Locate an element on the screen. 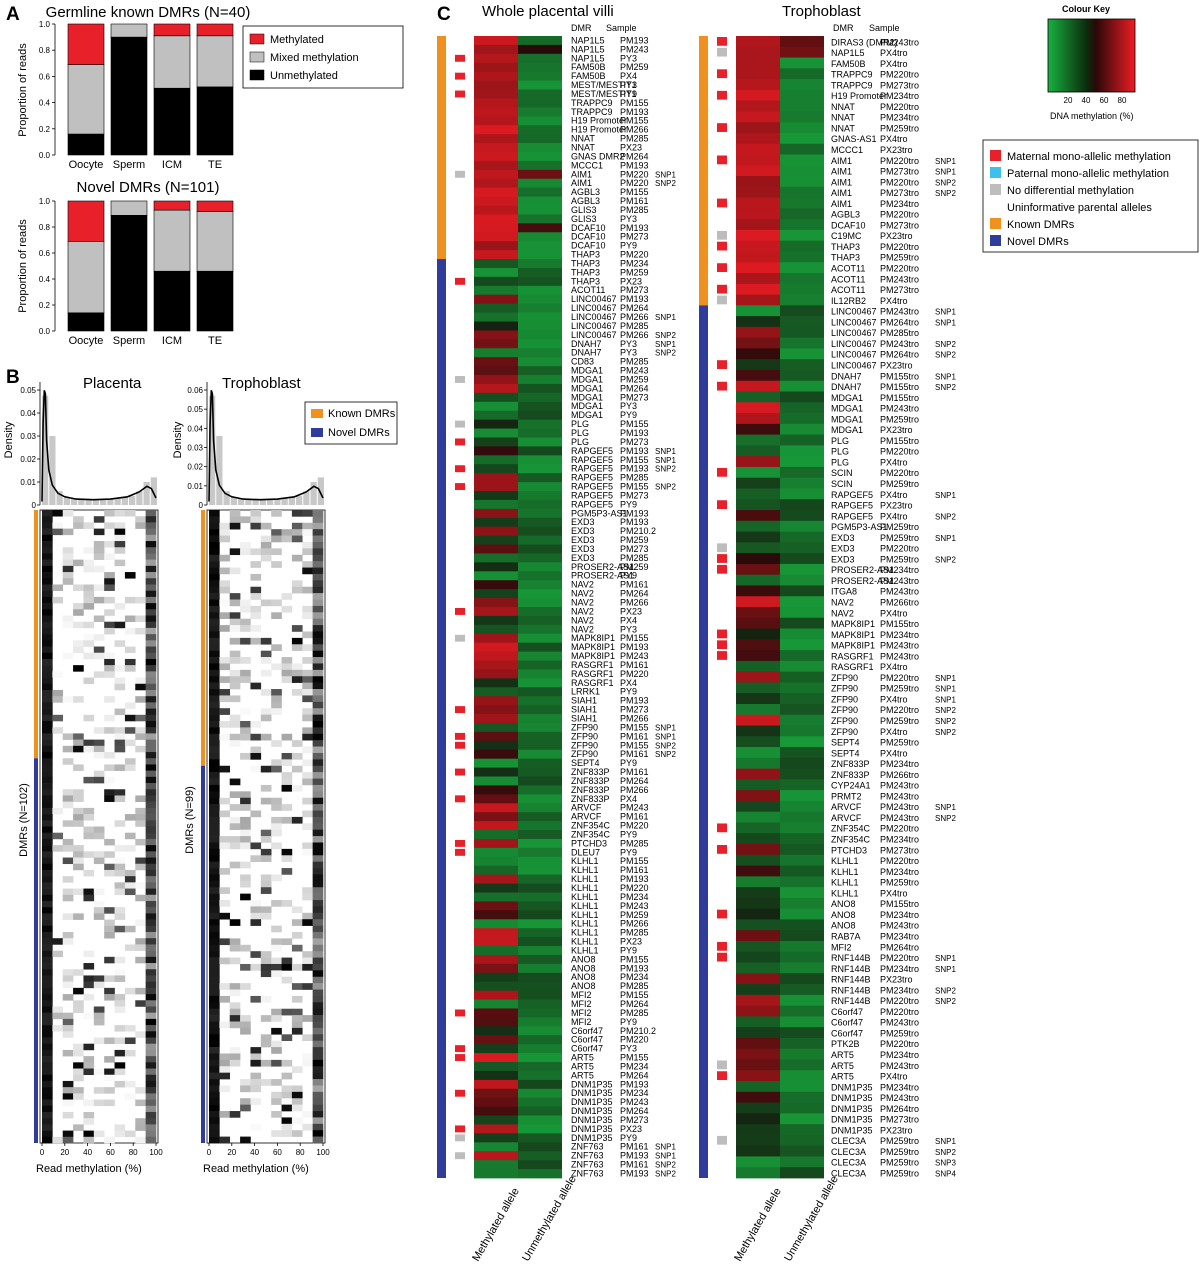 This screenshot has height=1280, width=1203. snp-label: SNP1 is located at coordinates (665, 1156).